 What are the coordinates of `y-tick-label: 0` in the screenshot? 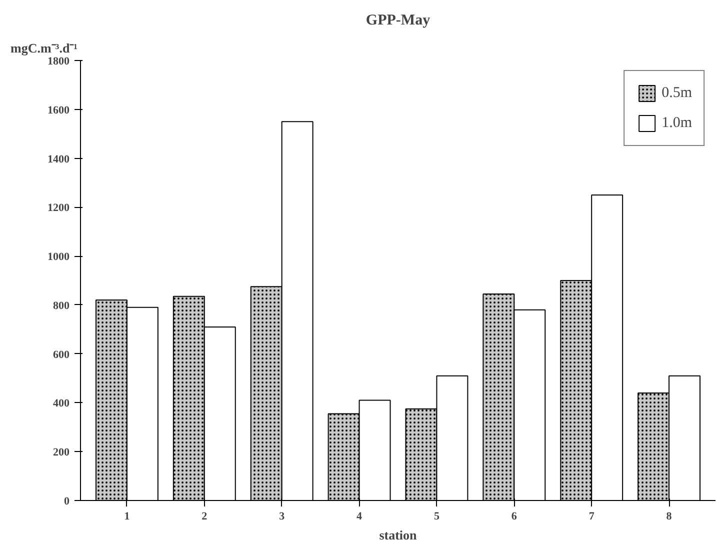 It's located at (67, 502).